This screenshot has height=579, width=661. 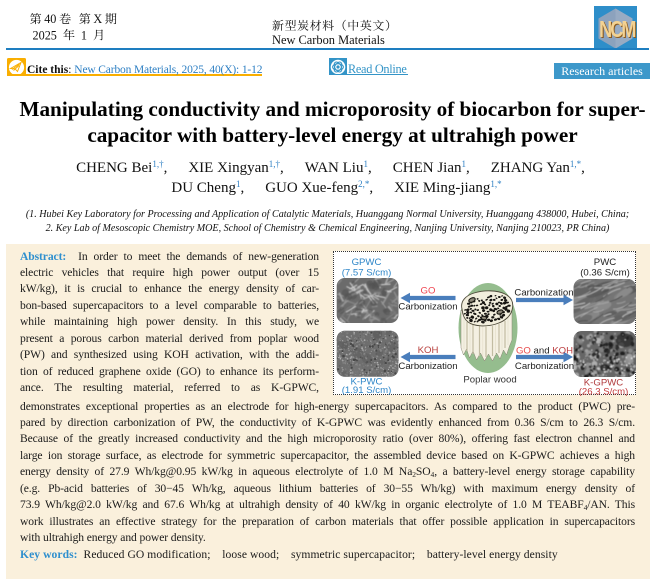 I want to click on svg-text: X, so click(x=97, y=19).